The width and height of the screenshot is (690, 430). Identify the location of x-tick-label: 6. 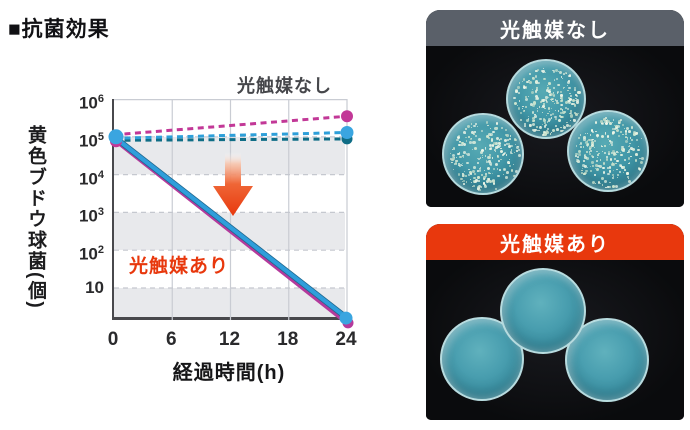
(171, 339).